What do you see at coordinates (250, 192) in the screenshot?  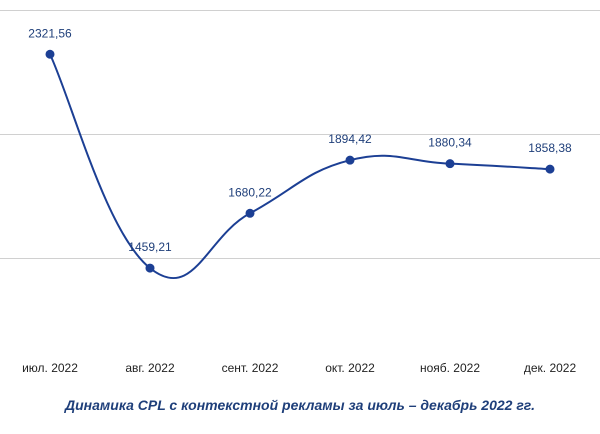 I see `data-label: 1680,22` at bounding box center [250, 192].